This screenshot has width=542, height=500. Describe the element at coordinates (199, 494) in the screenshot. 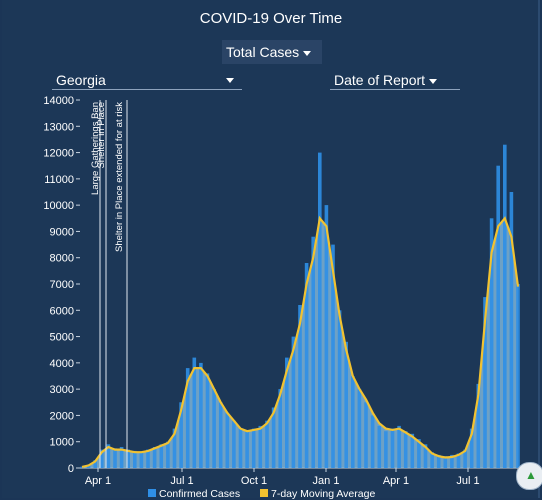

I see `legend-label-confirmed-cases: Confirmed Cases` at that location.